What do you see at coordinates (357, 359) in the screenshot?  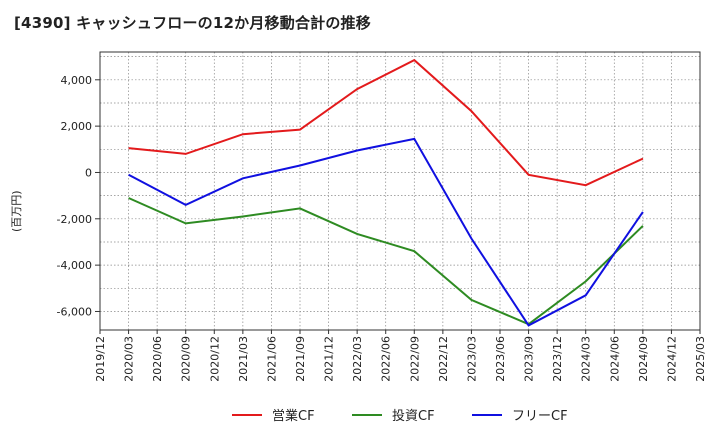 I see `x-tick-label: 2022/03` at bounding box center [357, 359].